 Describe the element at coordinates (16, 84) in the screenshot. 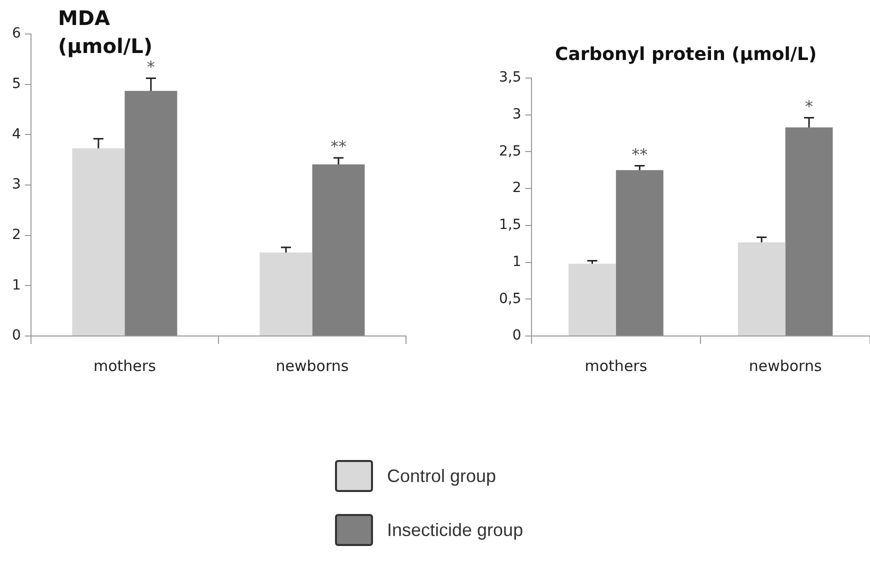

I see `y-tick-label: 5` at that location.